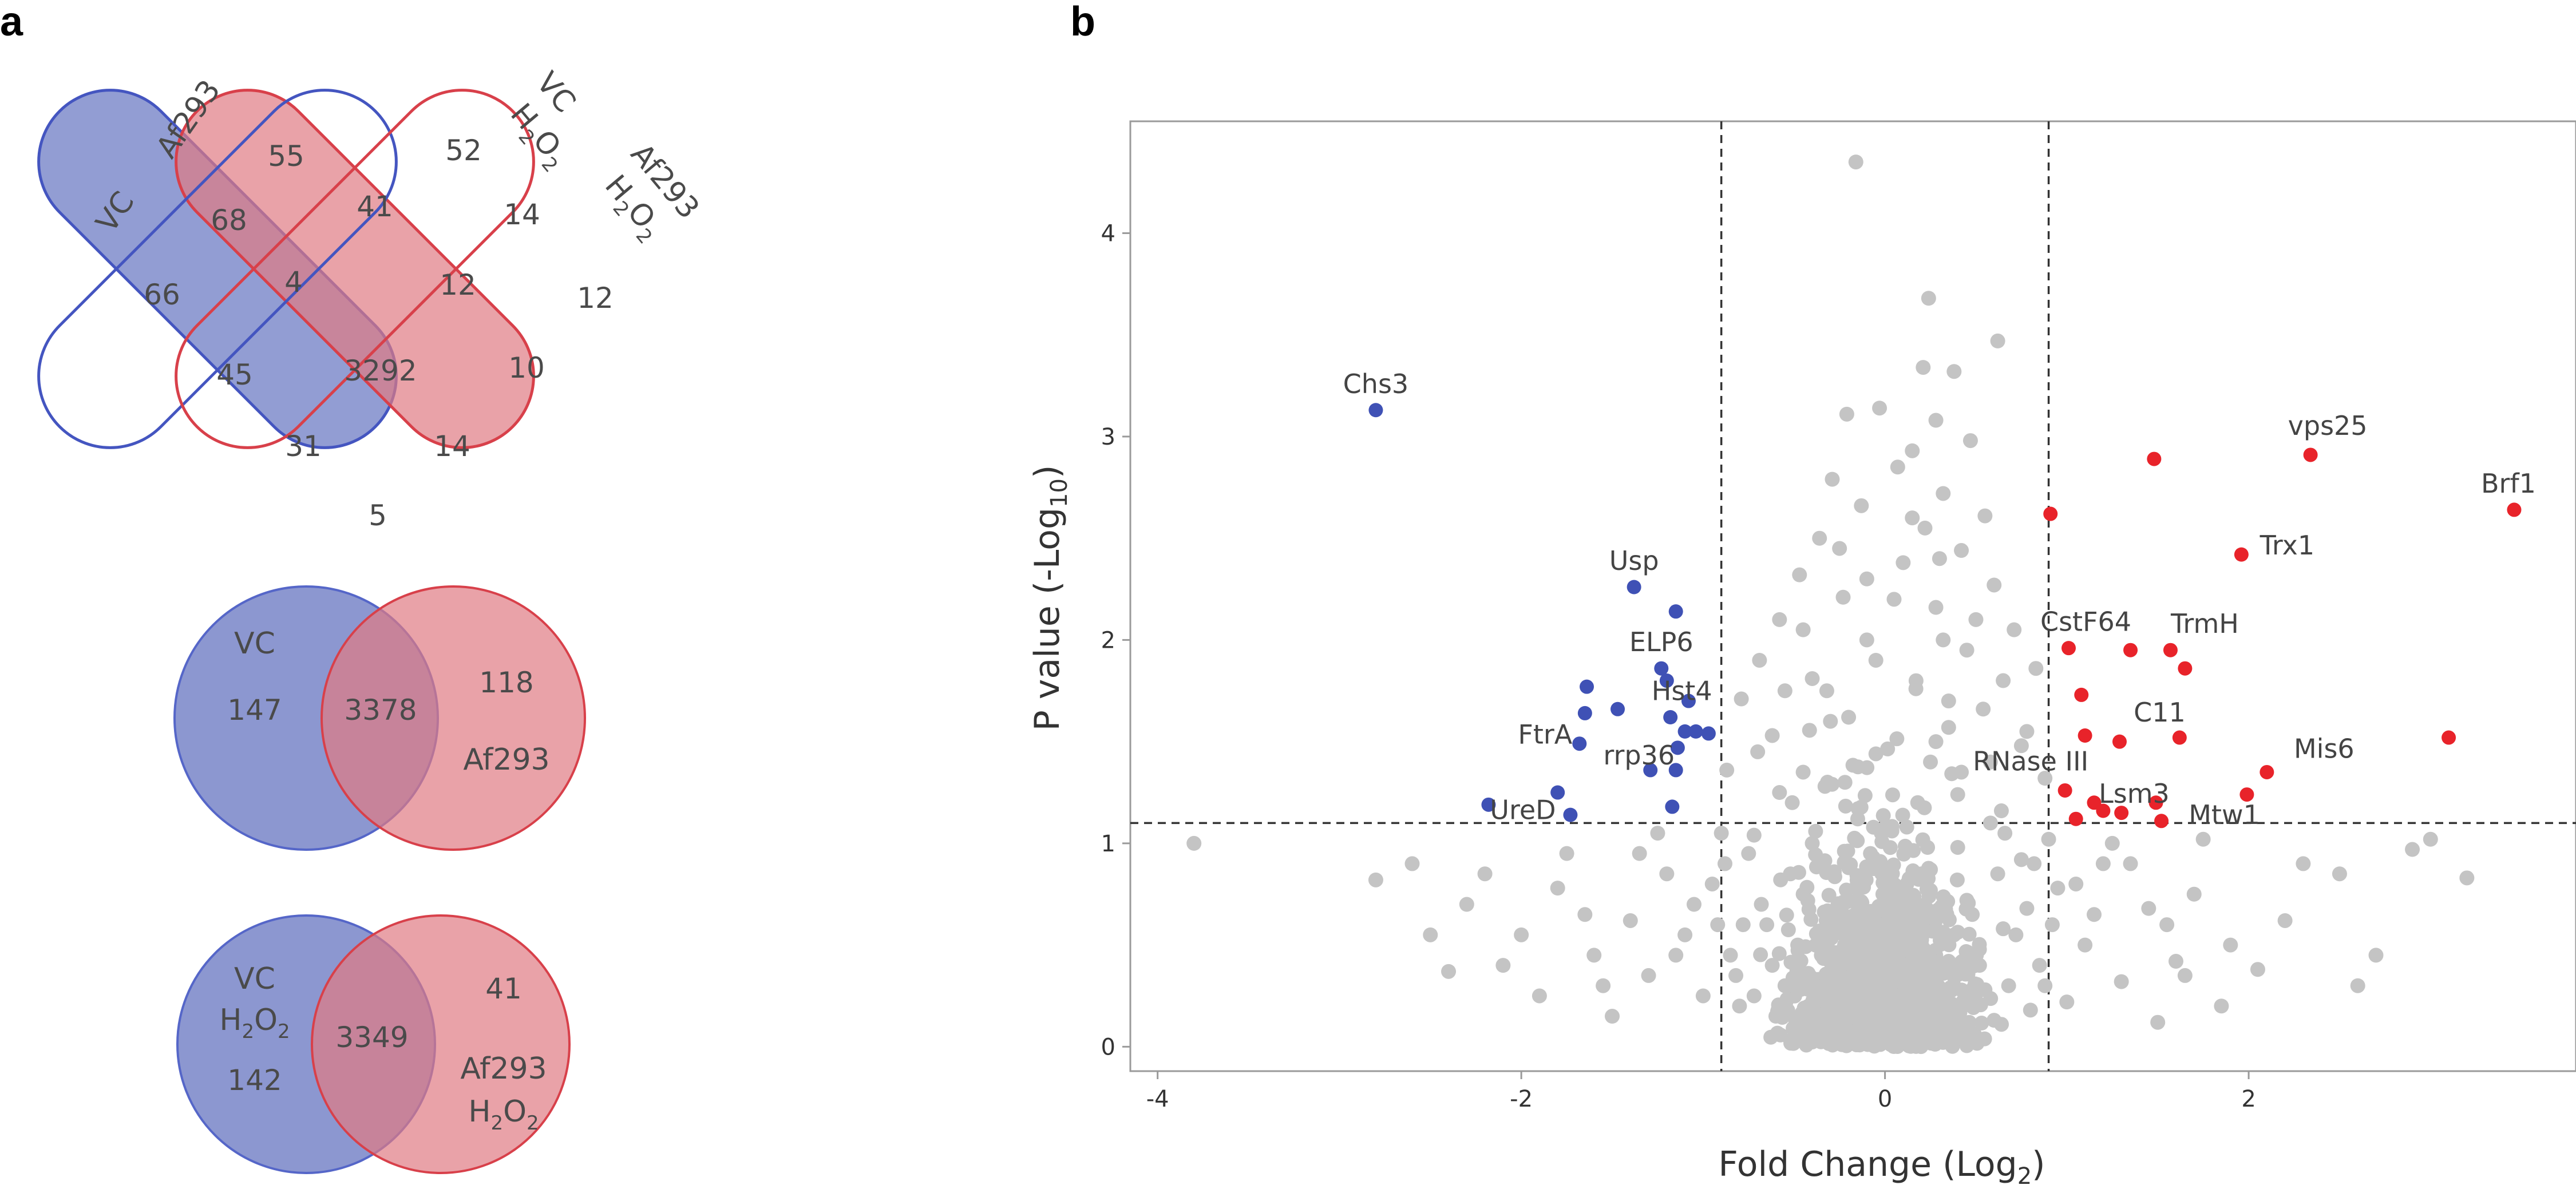  Describe the element at coordinates (2328, 425) in the screenshot. I see `point-label: vps25` at that location.